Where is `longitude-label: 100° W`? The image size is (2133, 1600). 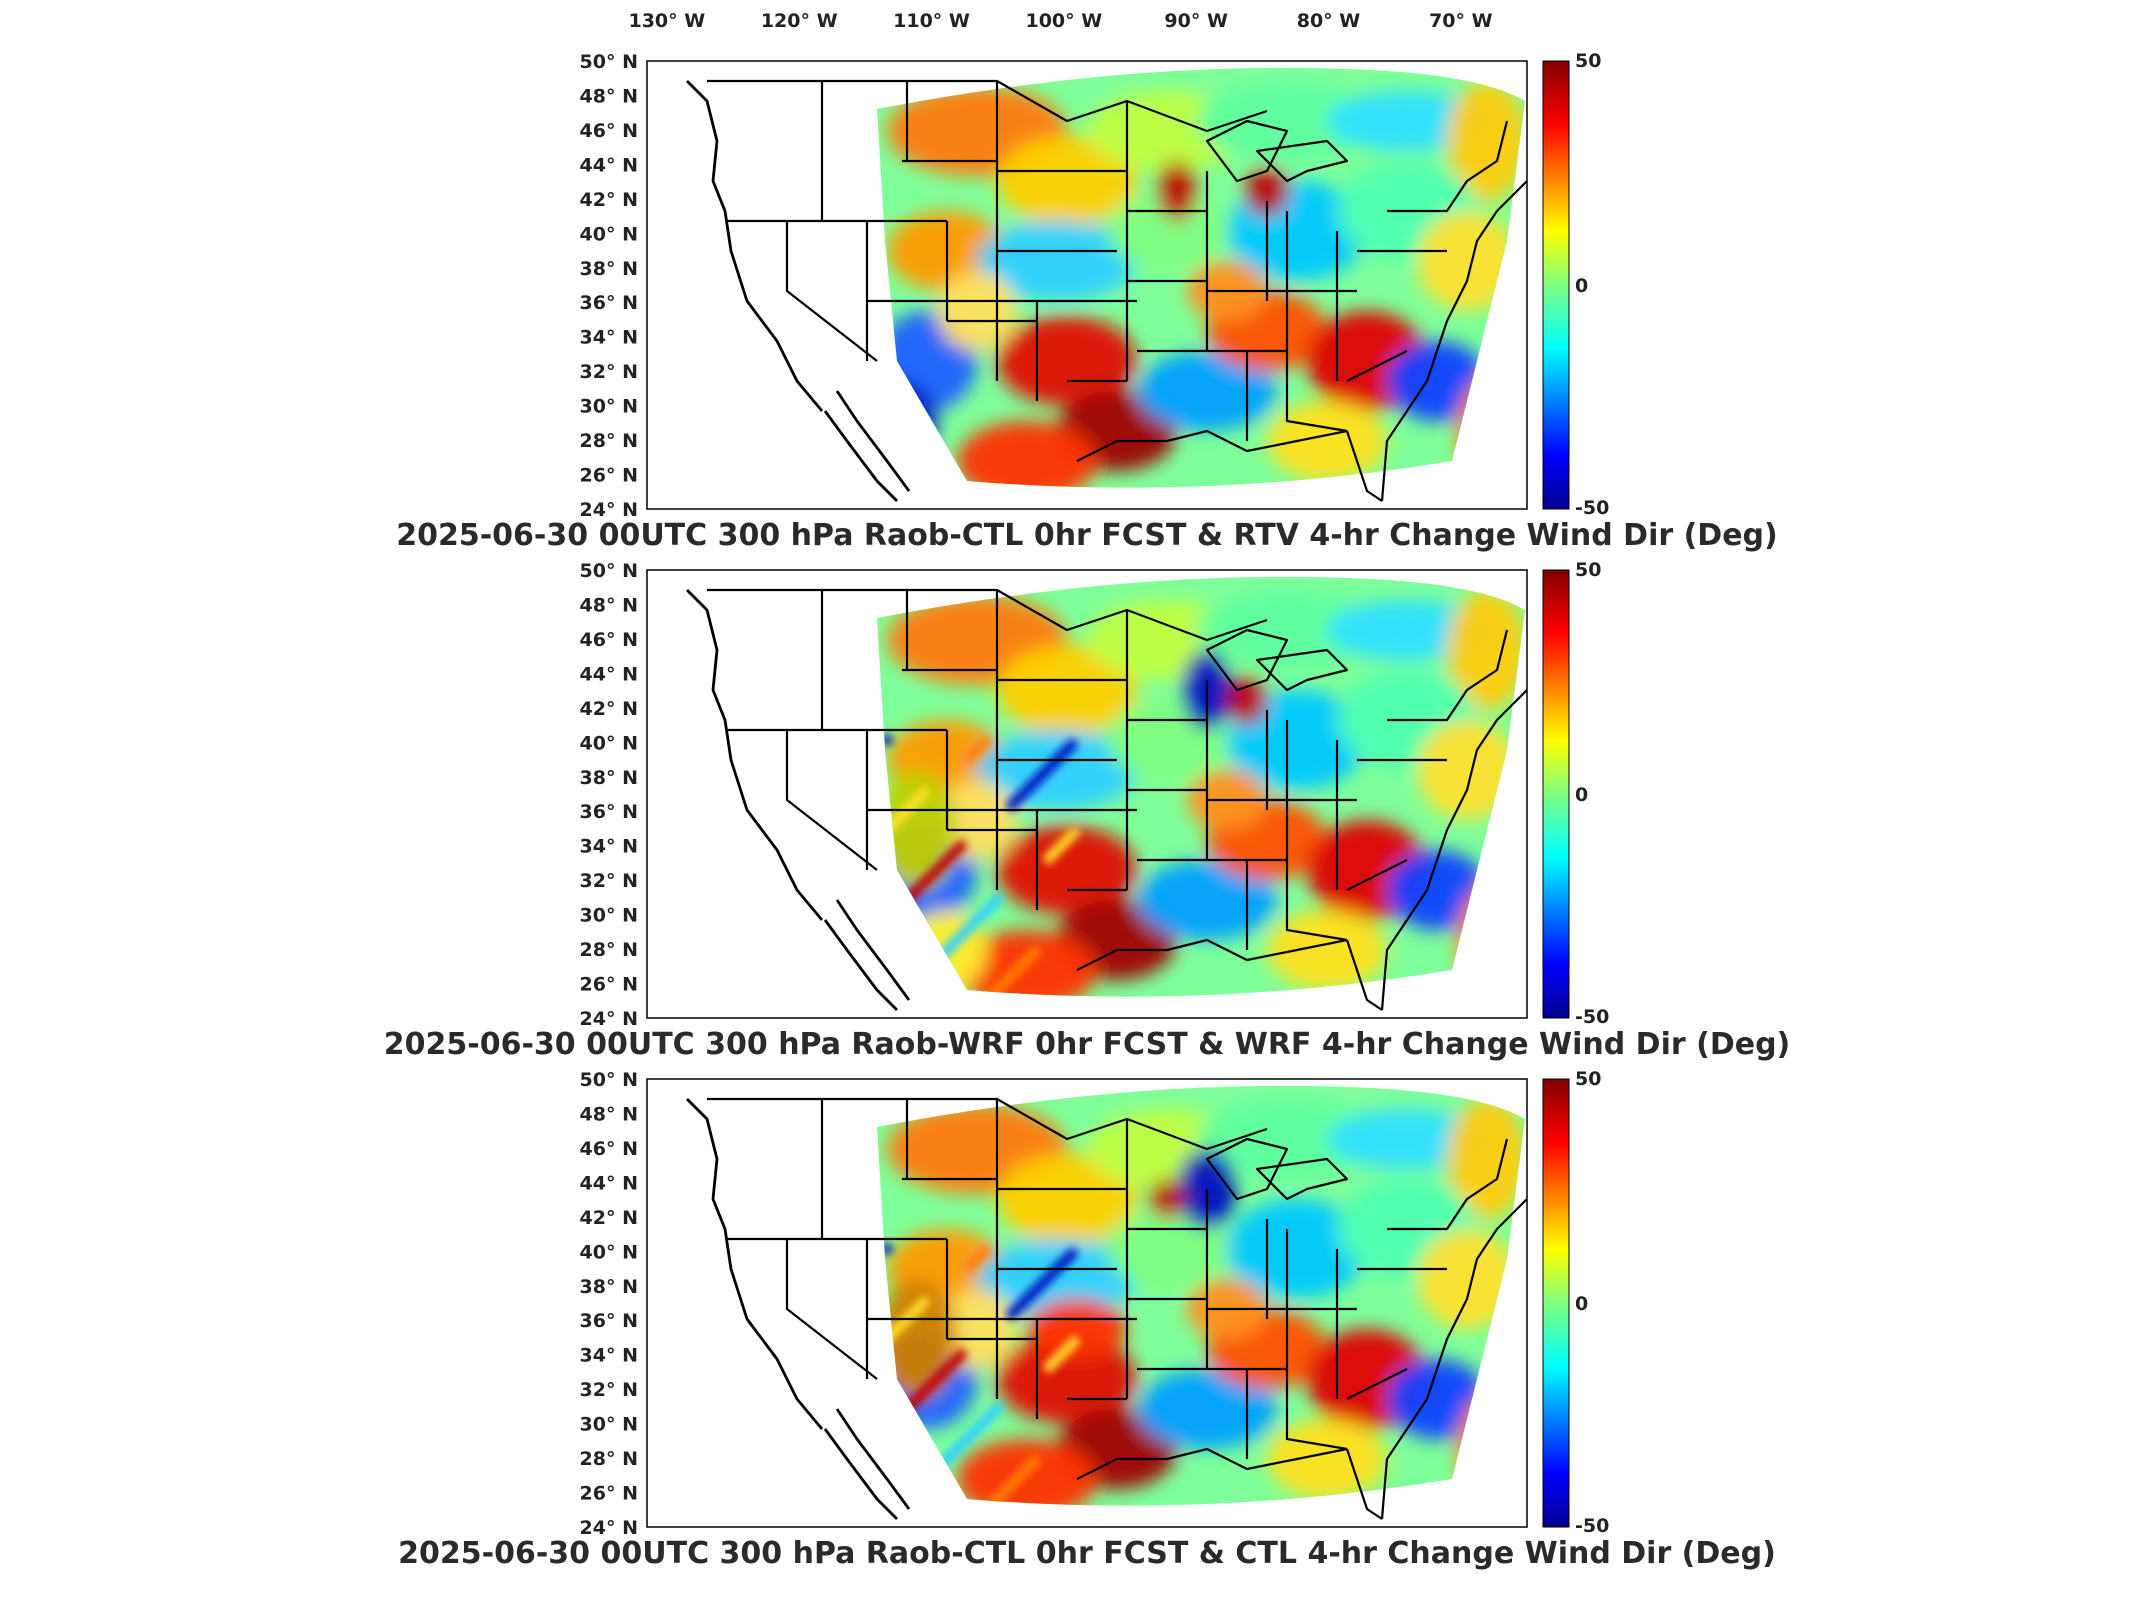 longitude-label: 100° W is located at coordinates (1063, 21).